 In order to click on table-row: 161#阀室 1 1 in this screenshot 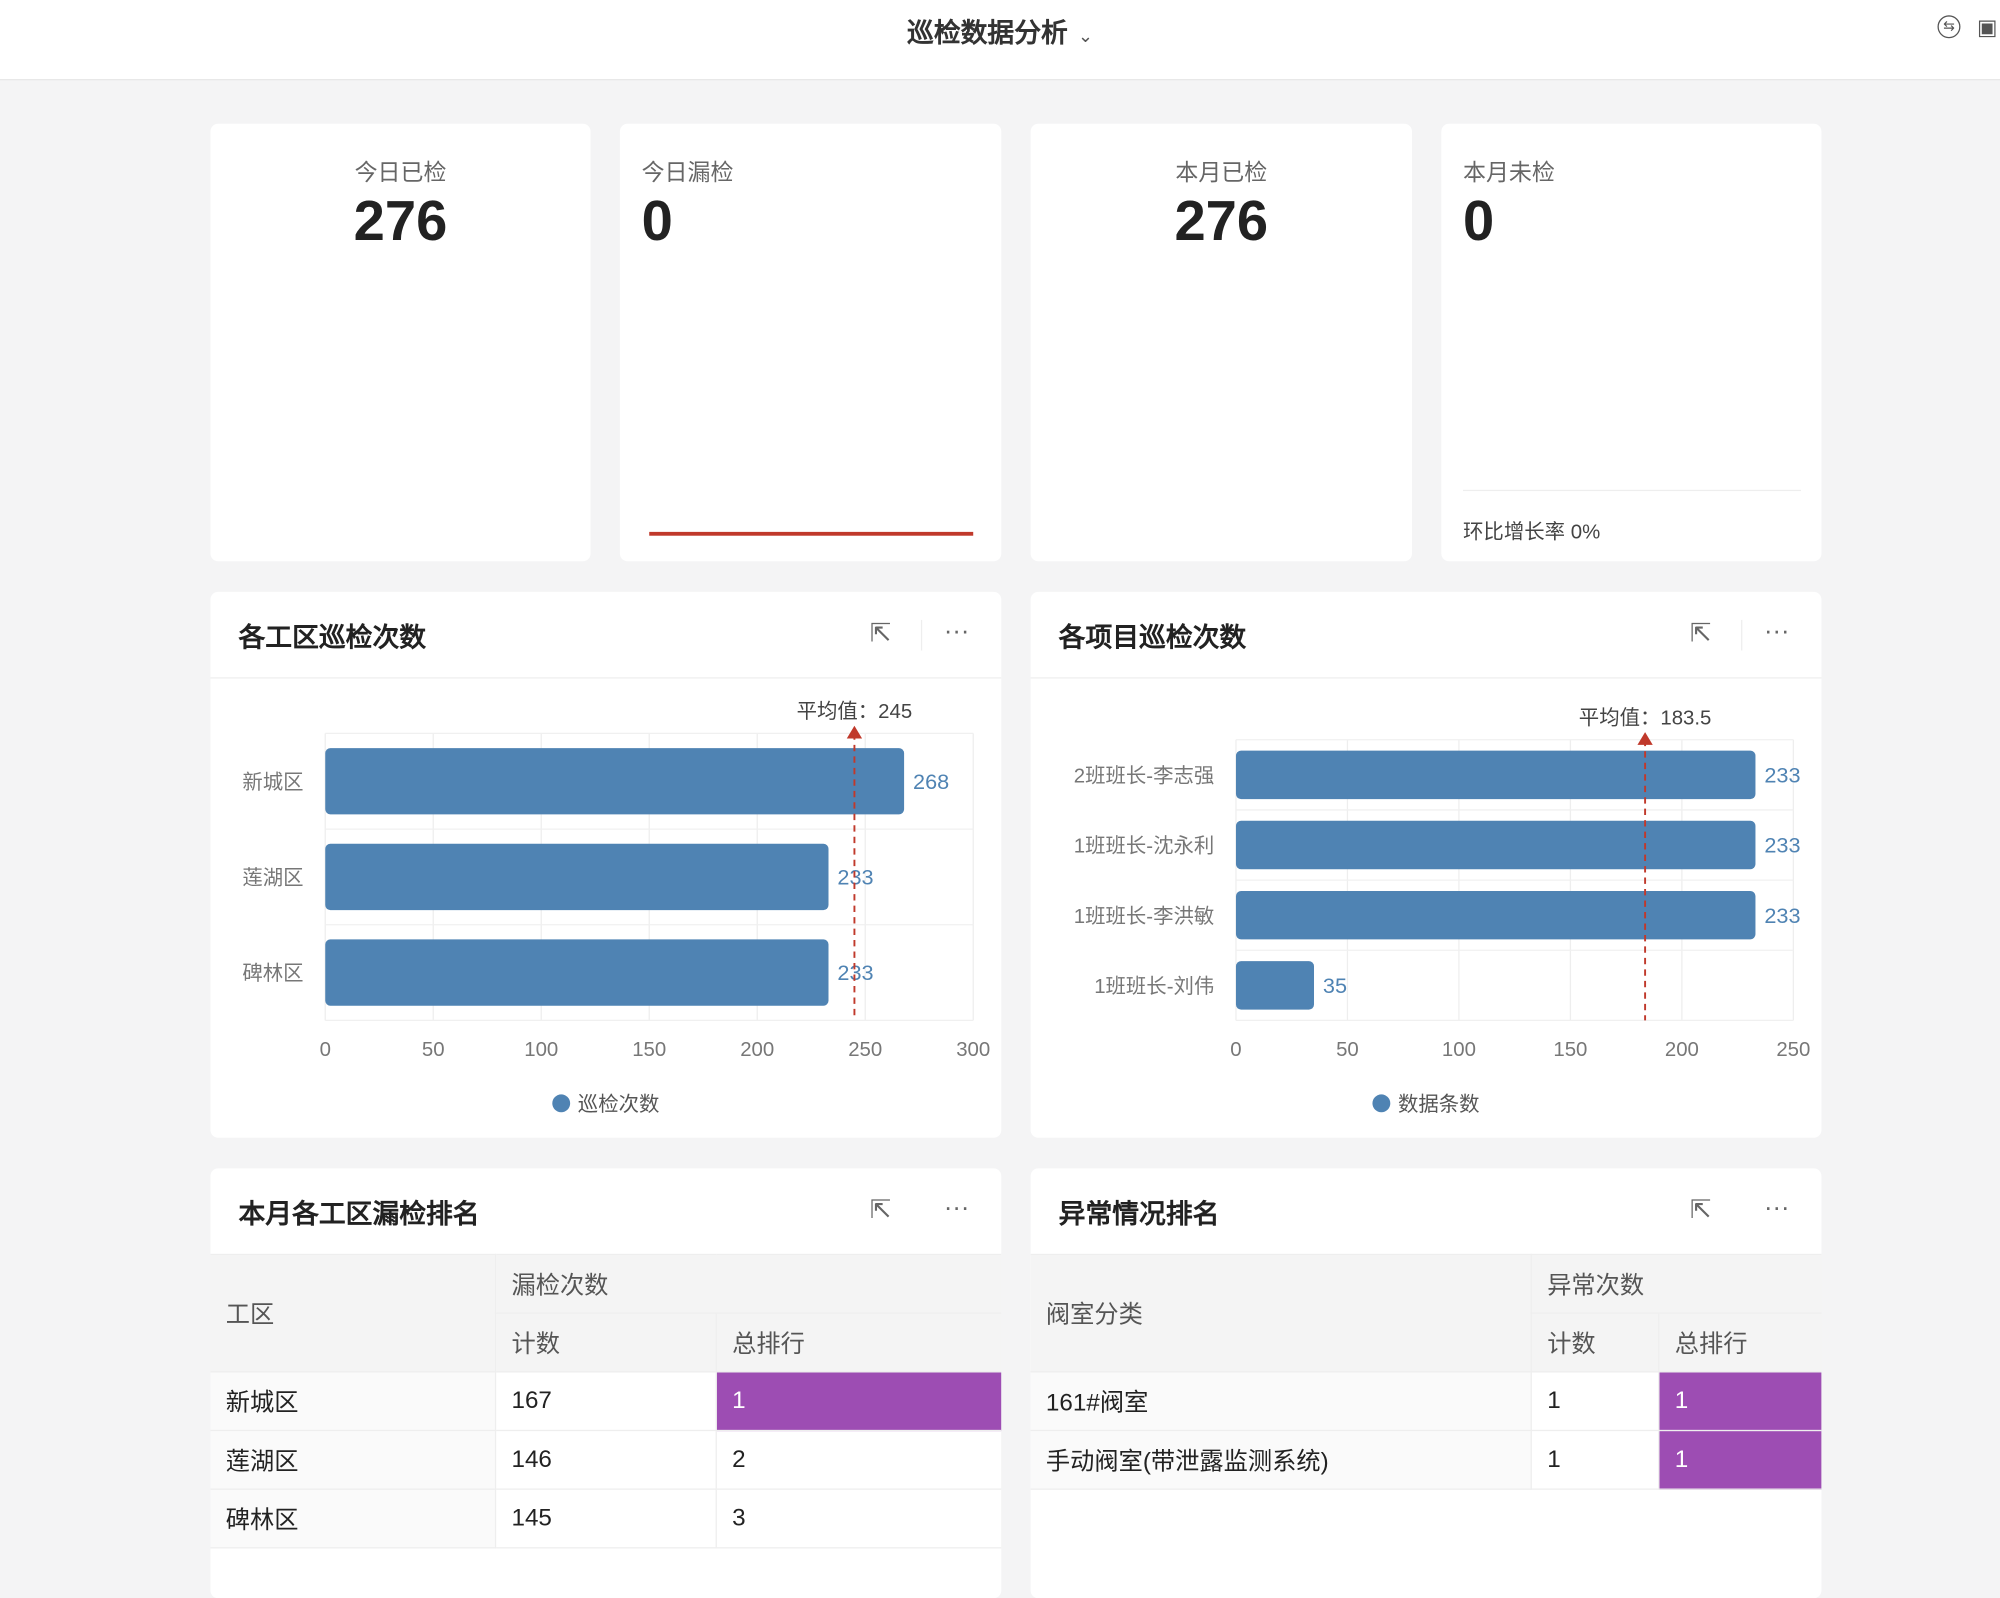, I will do `click(1426, 1401)`.